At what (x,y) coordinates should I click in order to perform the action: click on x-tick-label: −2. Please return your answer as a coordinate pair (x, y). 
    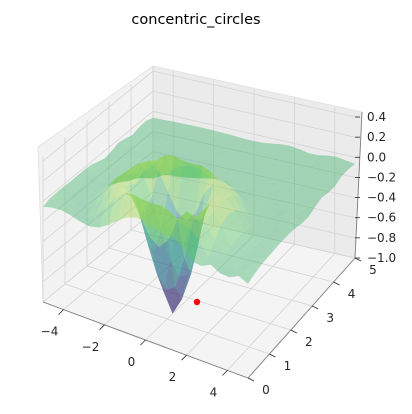
    Looking at the image, I should click on (91, 347).